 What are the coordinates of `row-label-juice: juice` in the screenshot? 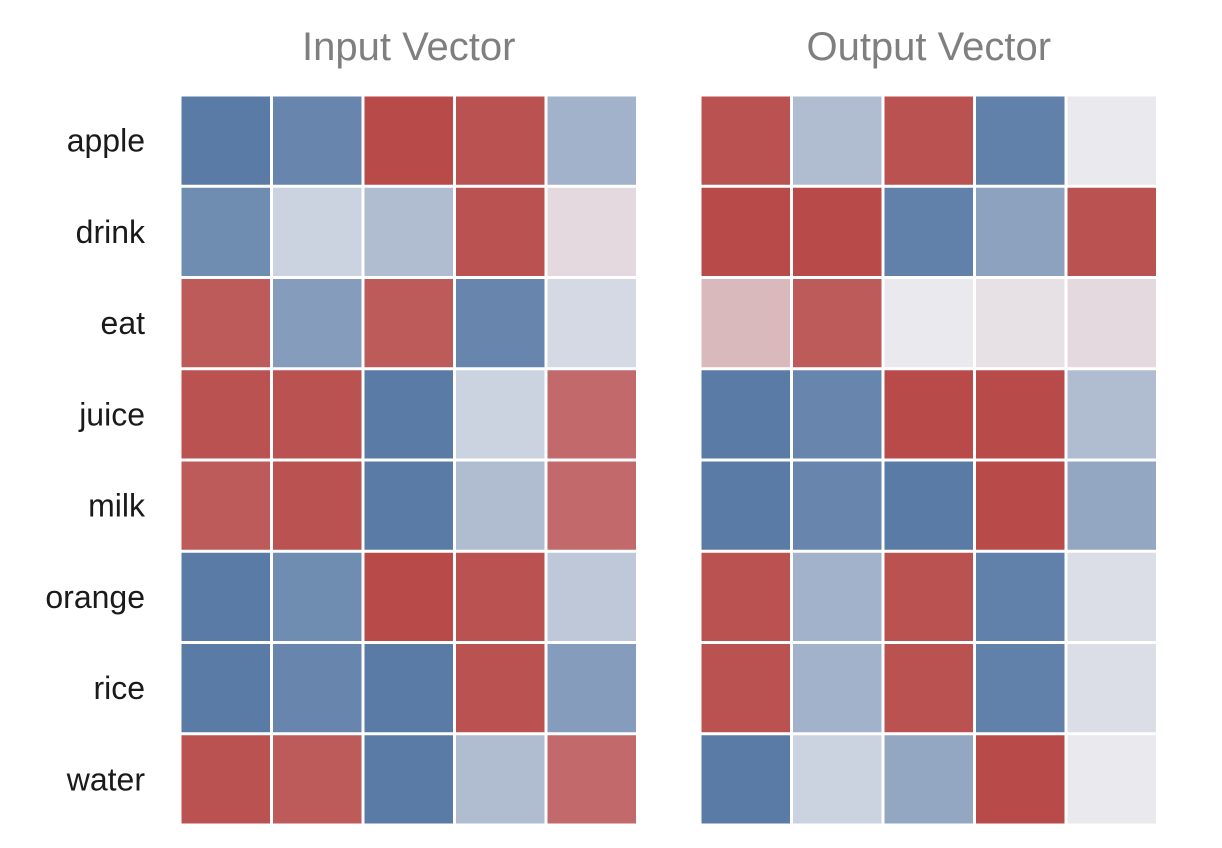 It's located at (111, 414).